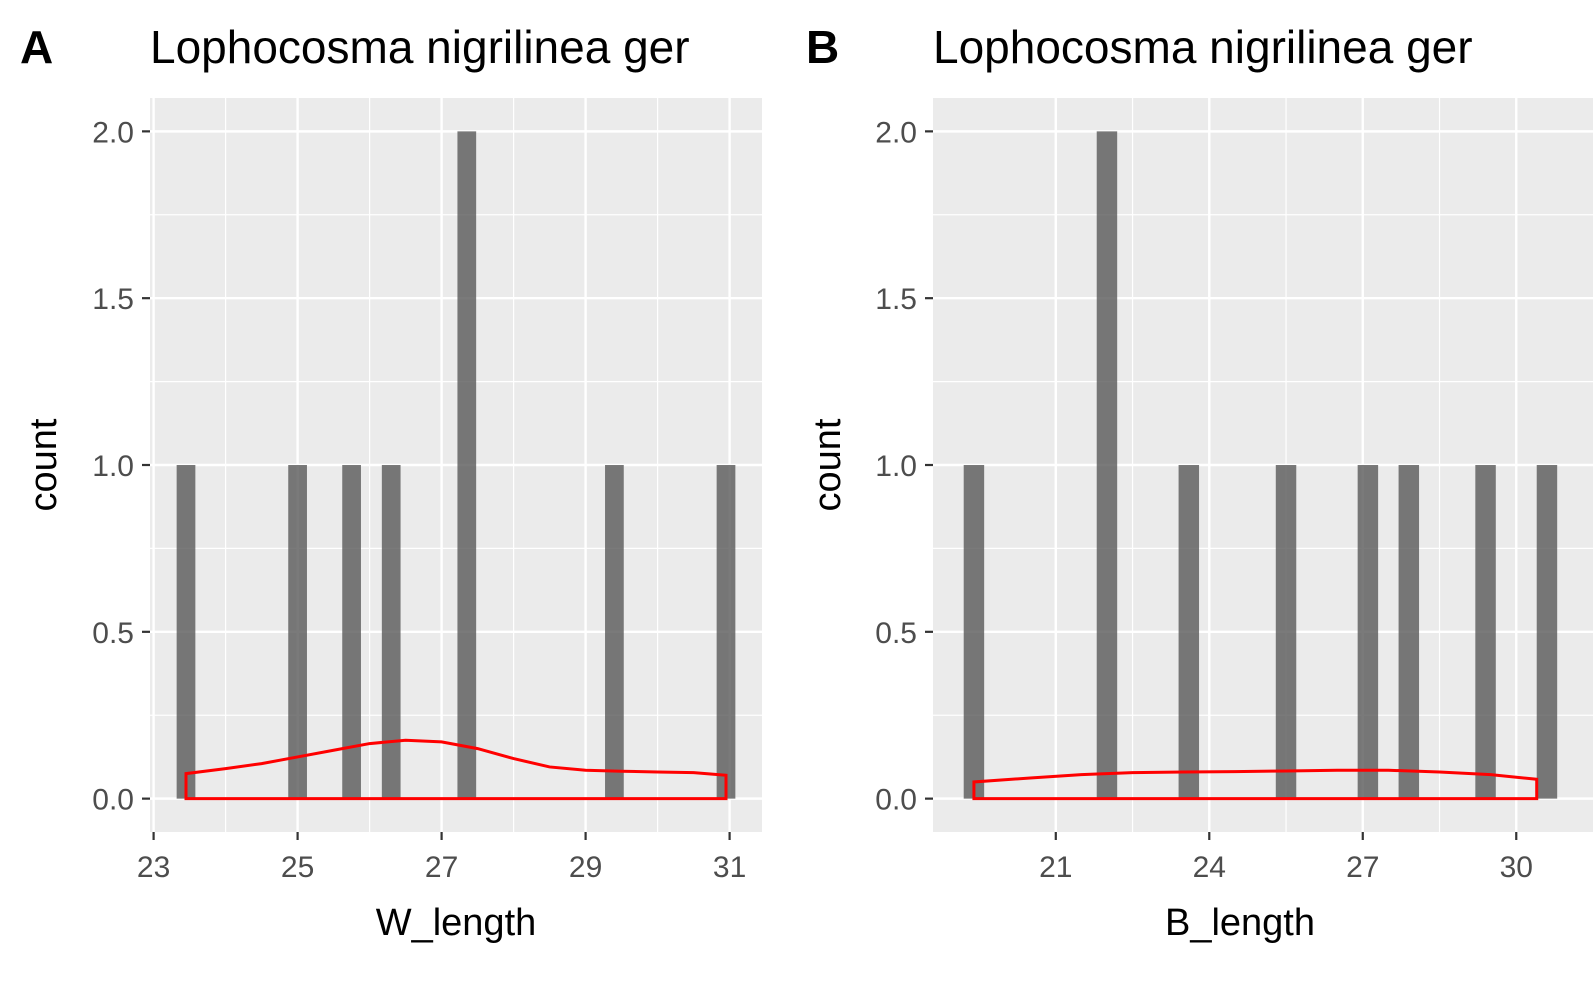 The width and height of the screenshot is (1593, 984). What do you see at coordinates (113, 633) in the screenshot?
I see `panel-a-y-tick-label: 0.5` at bounding box center [113, 633].